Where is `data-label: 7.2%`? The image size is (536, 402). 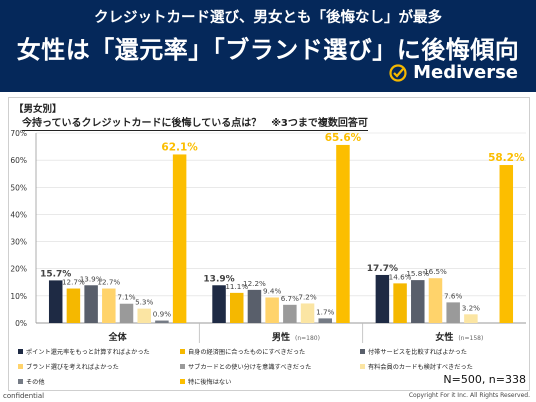 data-label: 7.2% is located at coordinates (307, 296).